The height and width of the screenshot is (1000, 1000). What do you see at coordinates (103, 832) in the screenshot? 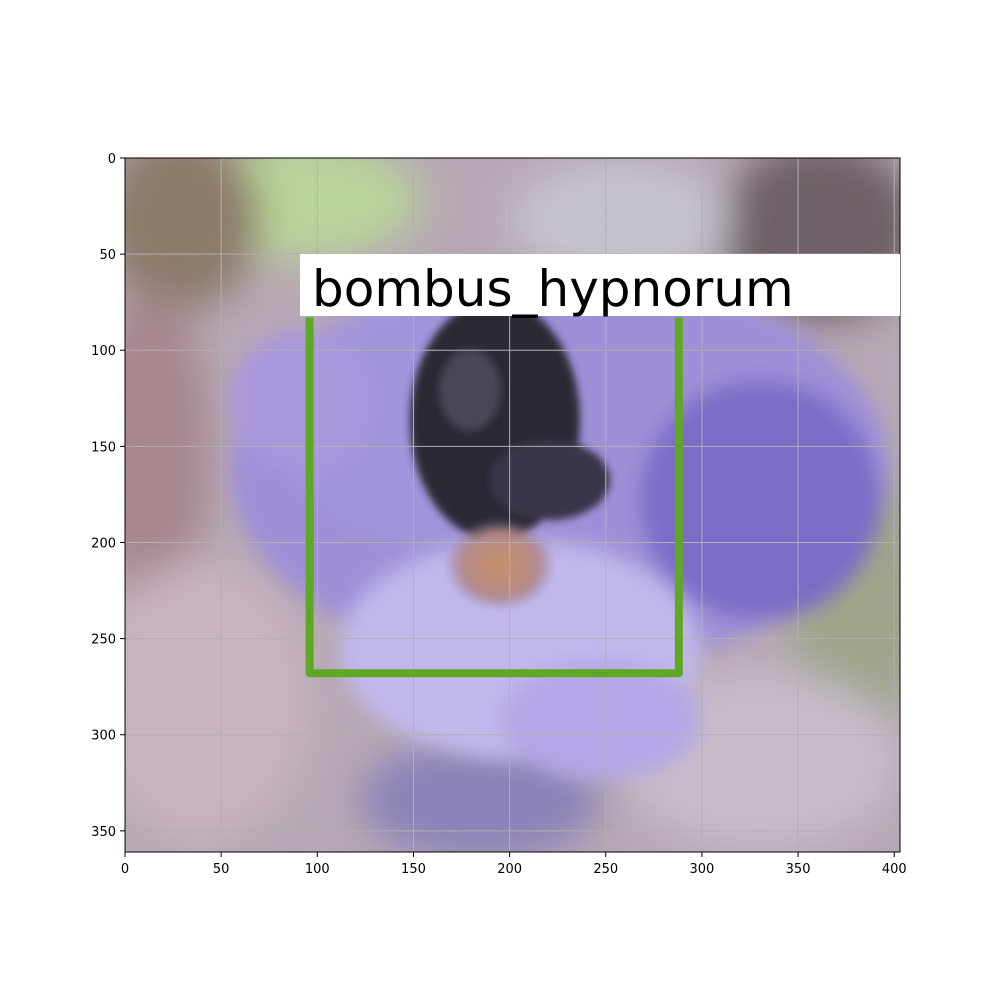
I see `y-tick-label: 350` at bounding box center [103, 832].